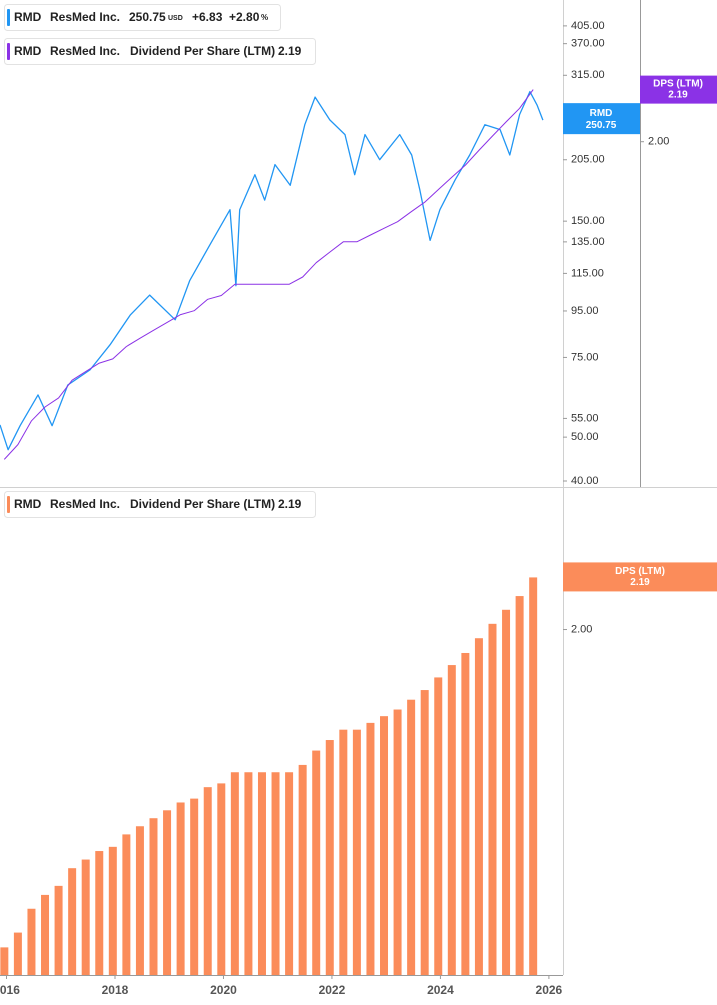  What do you see at coordinates (10, 990) in the screenshot?
I see `x-tick-label: 2016` at bounding box center [10, 990].